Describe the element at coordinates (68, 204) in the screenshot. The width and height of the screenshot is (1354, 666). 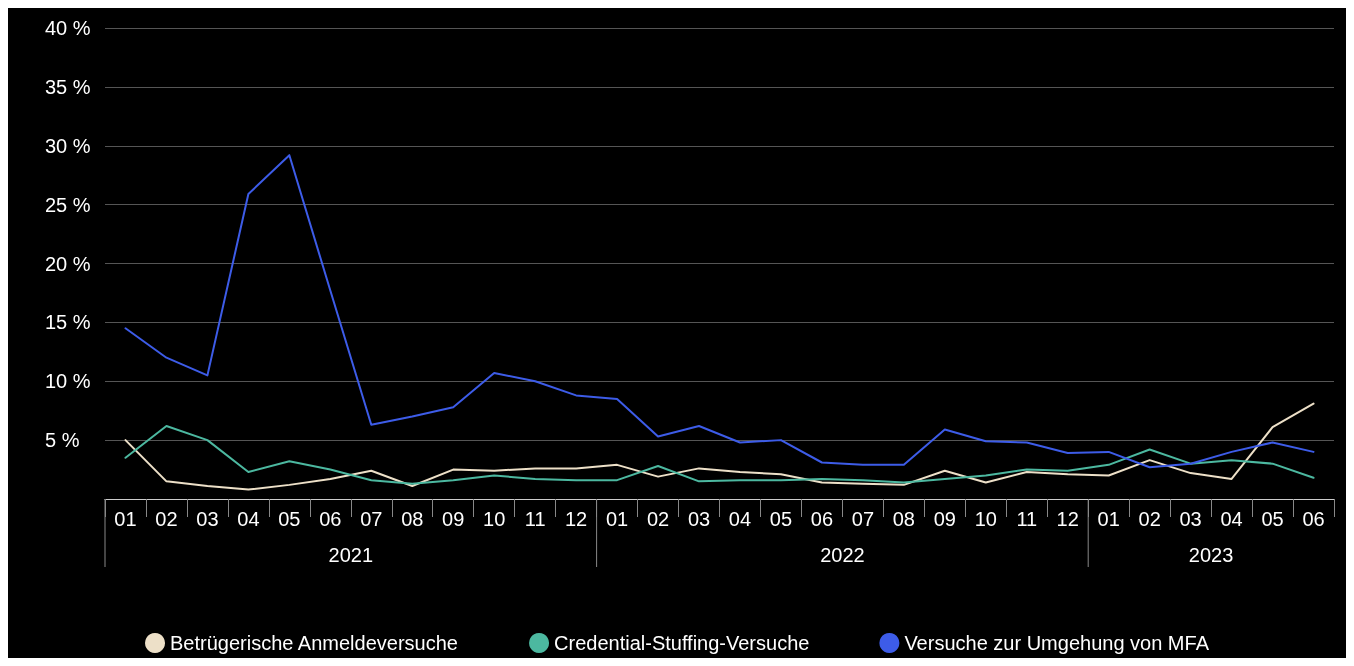
I see `y-tick-label: 25 %` at that location.